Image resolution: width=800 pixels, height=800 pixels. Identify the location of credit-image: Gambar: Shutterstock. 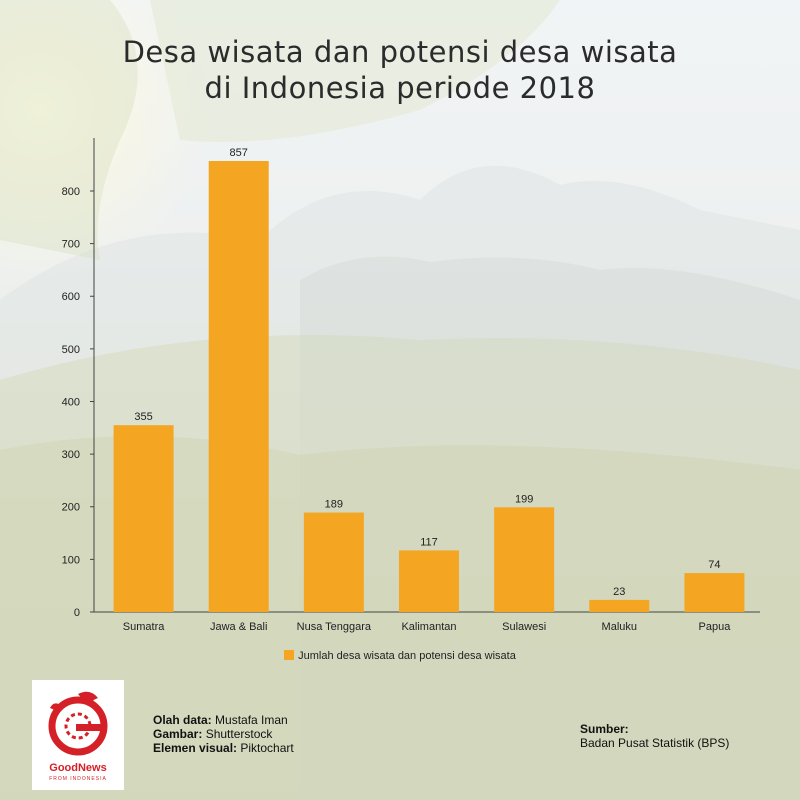
(213, 734).